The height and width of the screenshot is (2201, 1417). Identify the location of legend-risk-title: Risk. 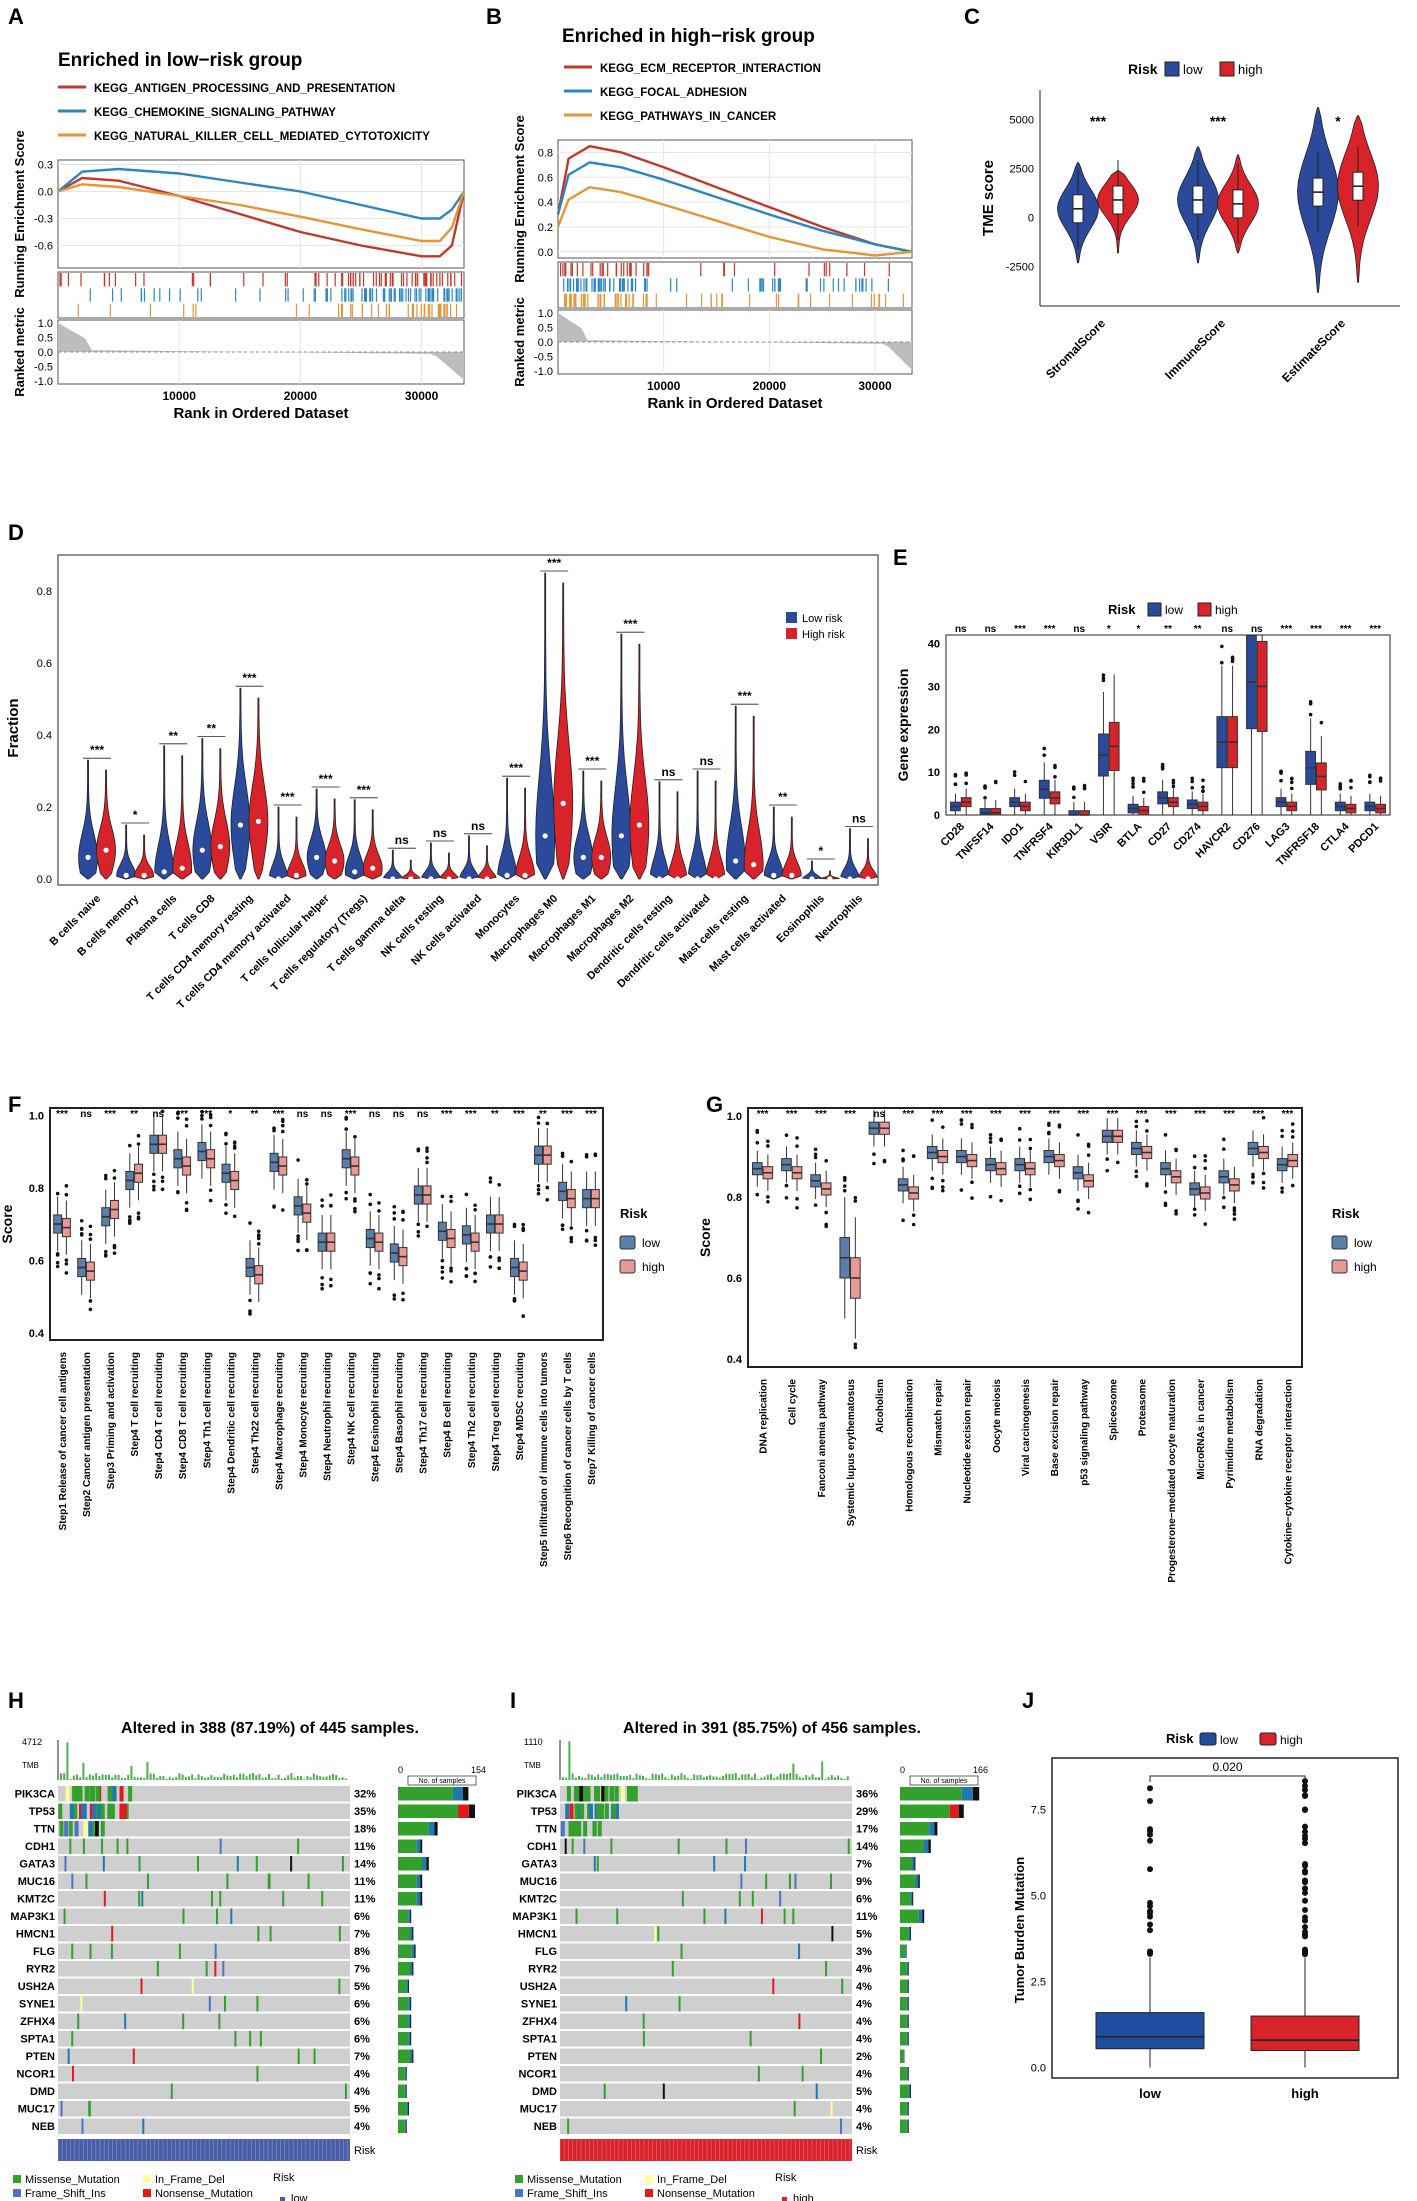
(786, 2178).